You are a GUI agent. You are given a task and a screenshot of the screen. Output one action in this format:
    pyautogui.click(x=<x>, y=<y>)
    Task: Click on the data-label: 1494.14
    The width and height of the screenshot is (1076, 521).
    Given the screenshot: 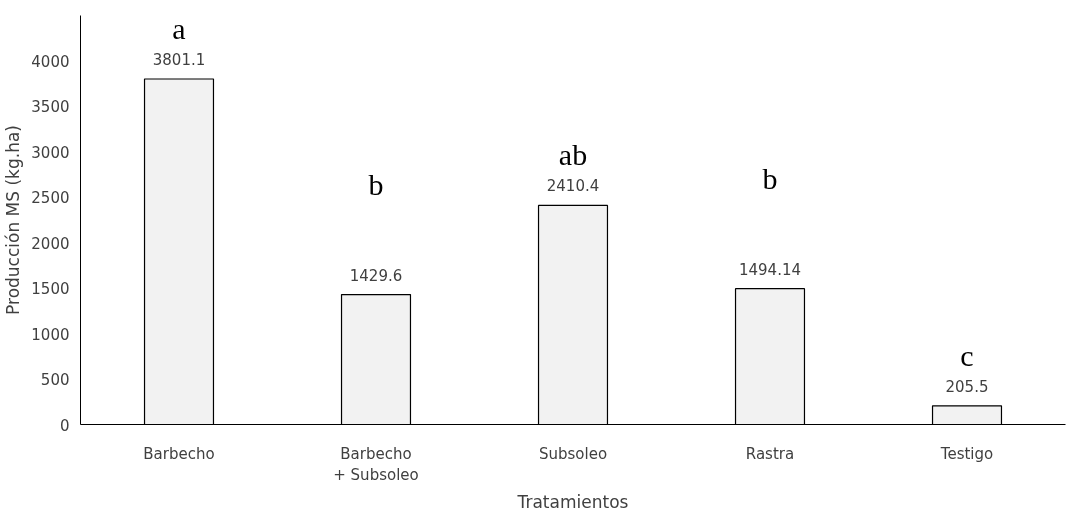 What is the action you would take?
    pyautogui.click(x=770, y=269)
    